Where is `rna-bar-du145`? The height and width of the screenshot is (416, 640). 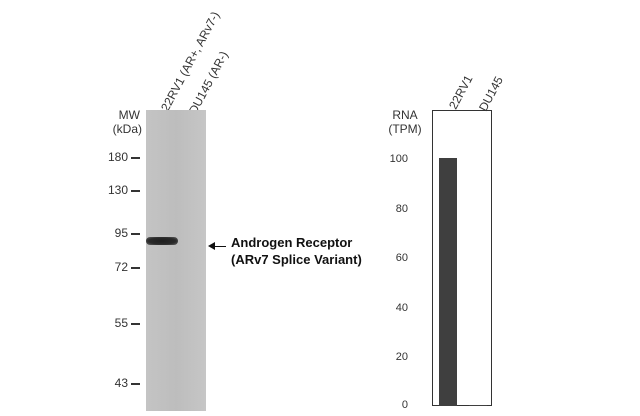 rna-bar-du145 is located at coordinates (478, 405).